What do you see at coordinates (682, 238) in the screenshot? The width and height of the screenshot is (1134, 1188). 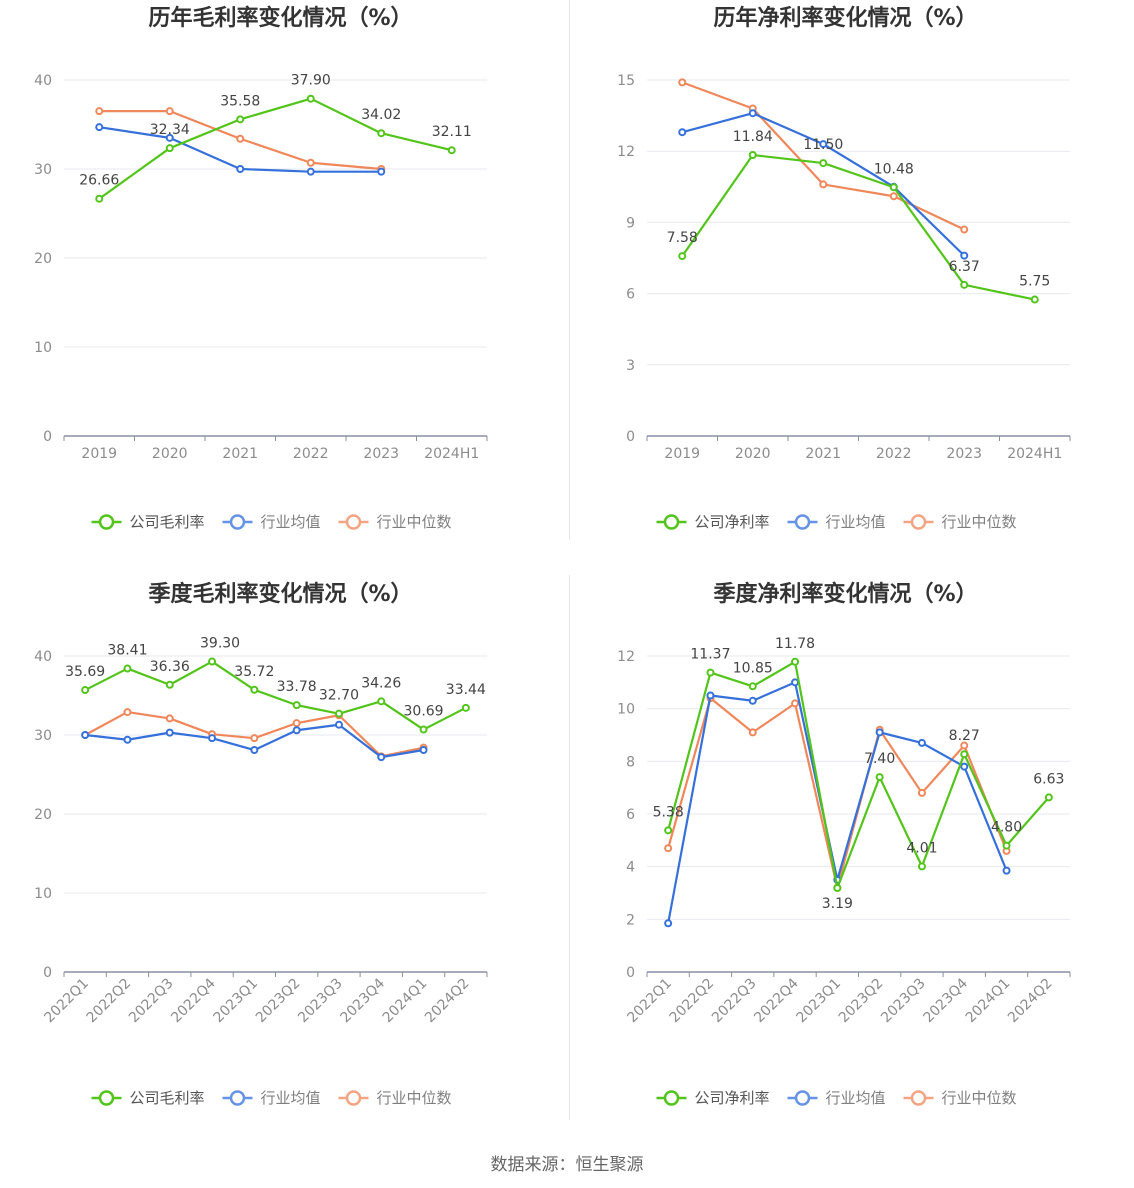 I see `data-label: 7.58` at bounding box center [682, 238].